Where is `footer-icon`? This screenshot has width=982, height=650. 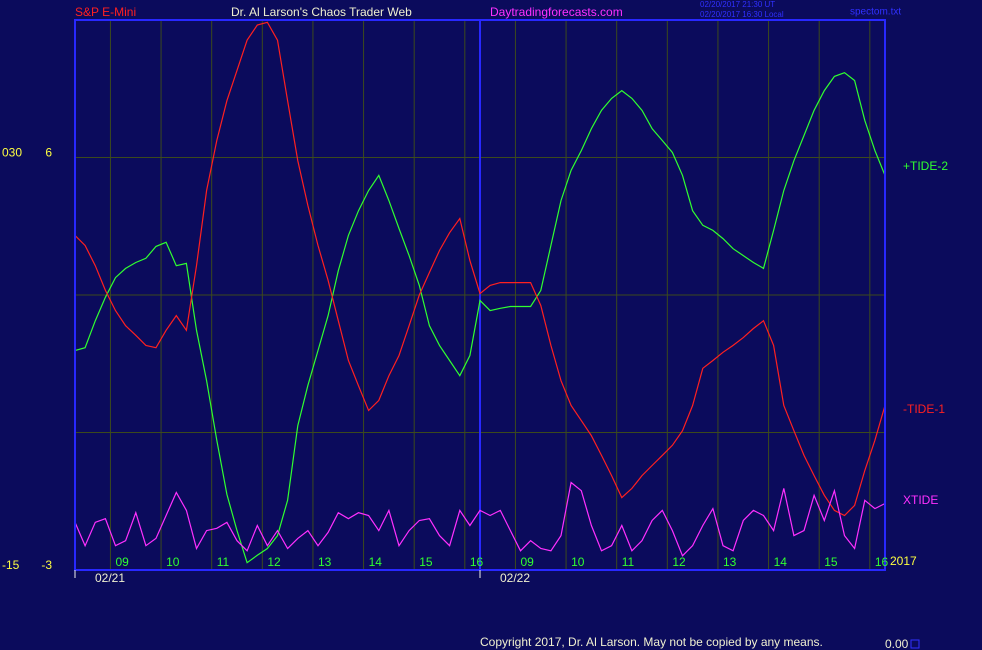 footer-icon is located at coordinates (915, 644).